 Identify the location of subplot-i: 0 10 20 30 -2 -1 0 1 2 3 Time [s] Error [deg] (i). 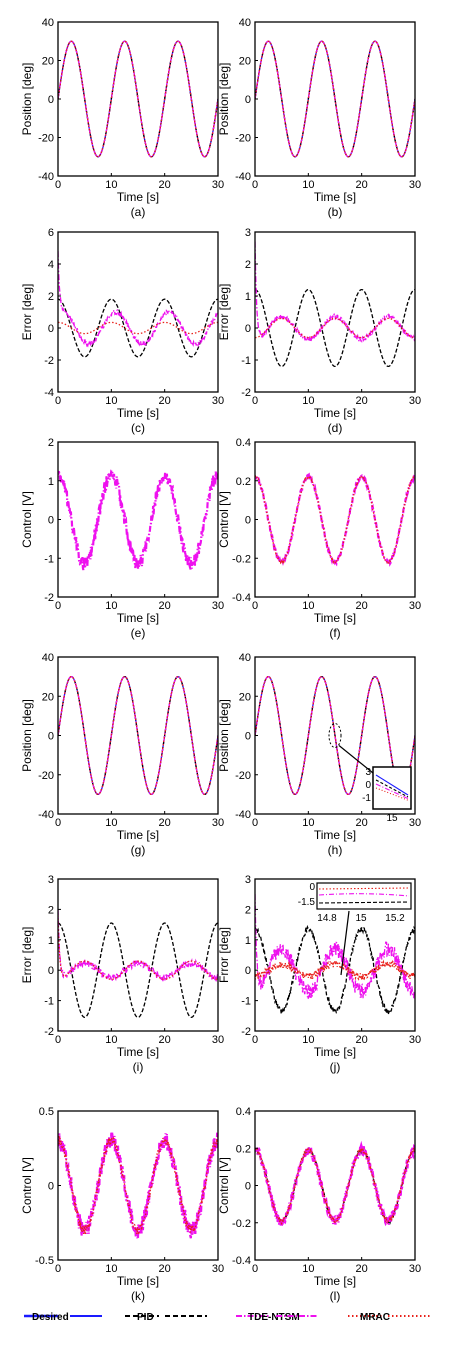
(122, 974).